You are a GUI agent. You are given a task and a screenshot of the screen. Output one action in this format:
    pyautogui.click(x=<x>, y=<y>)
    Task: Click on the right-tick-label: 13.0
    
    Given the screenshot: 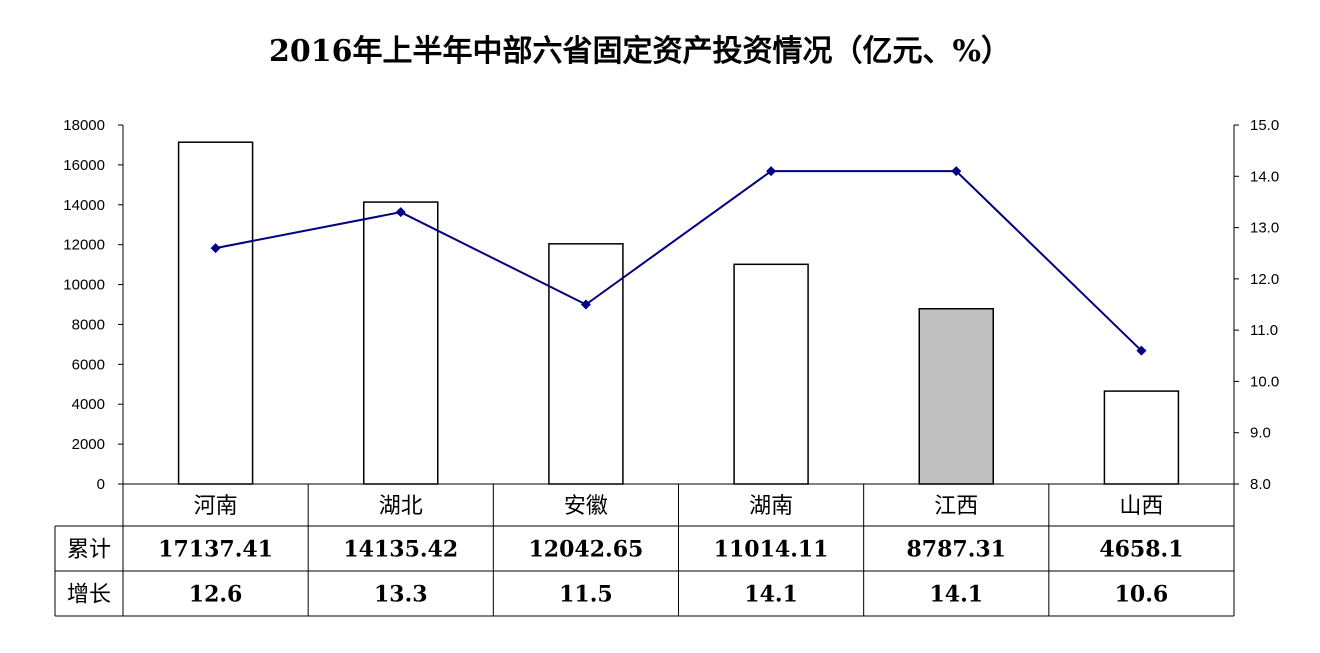 What is the action you would take?
    pyautogui.click(x=1264, y=228)
    